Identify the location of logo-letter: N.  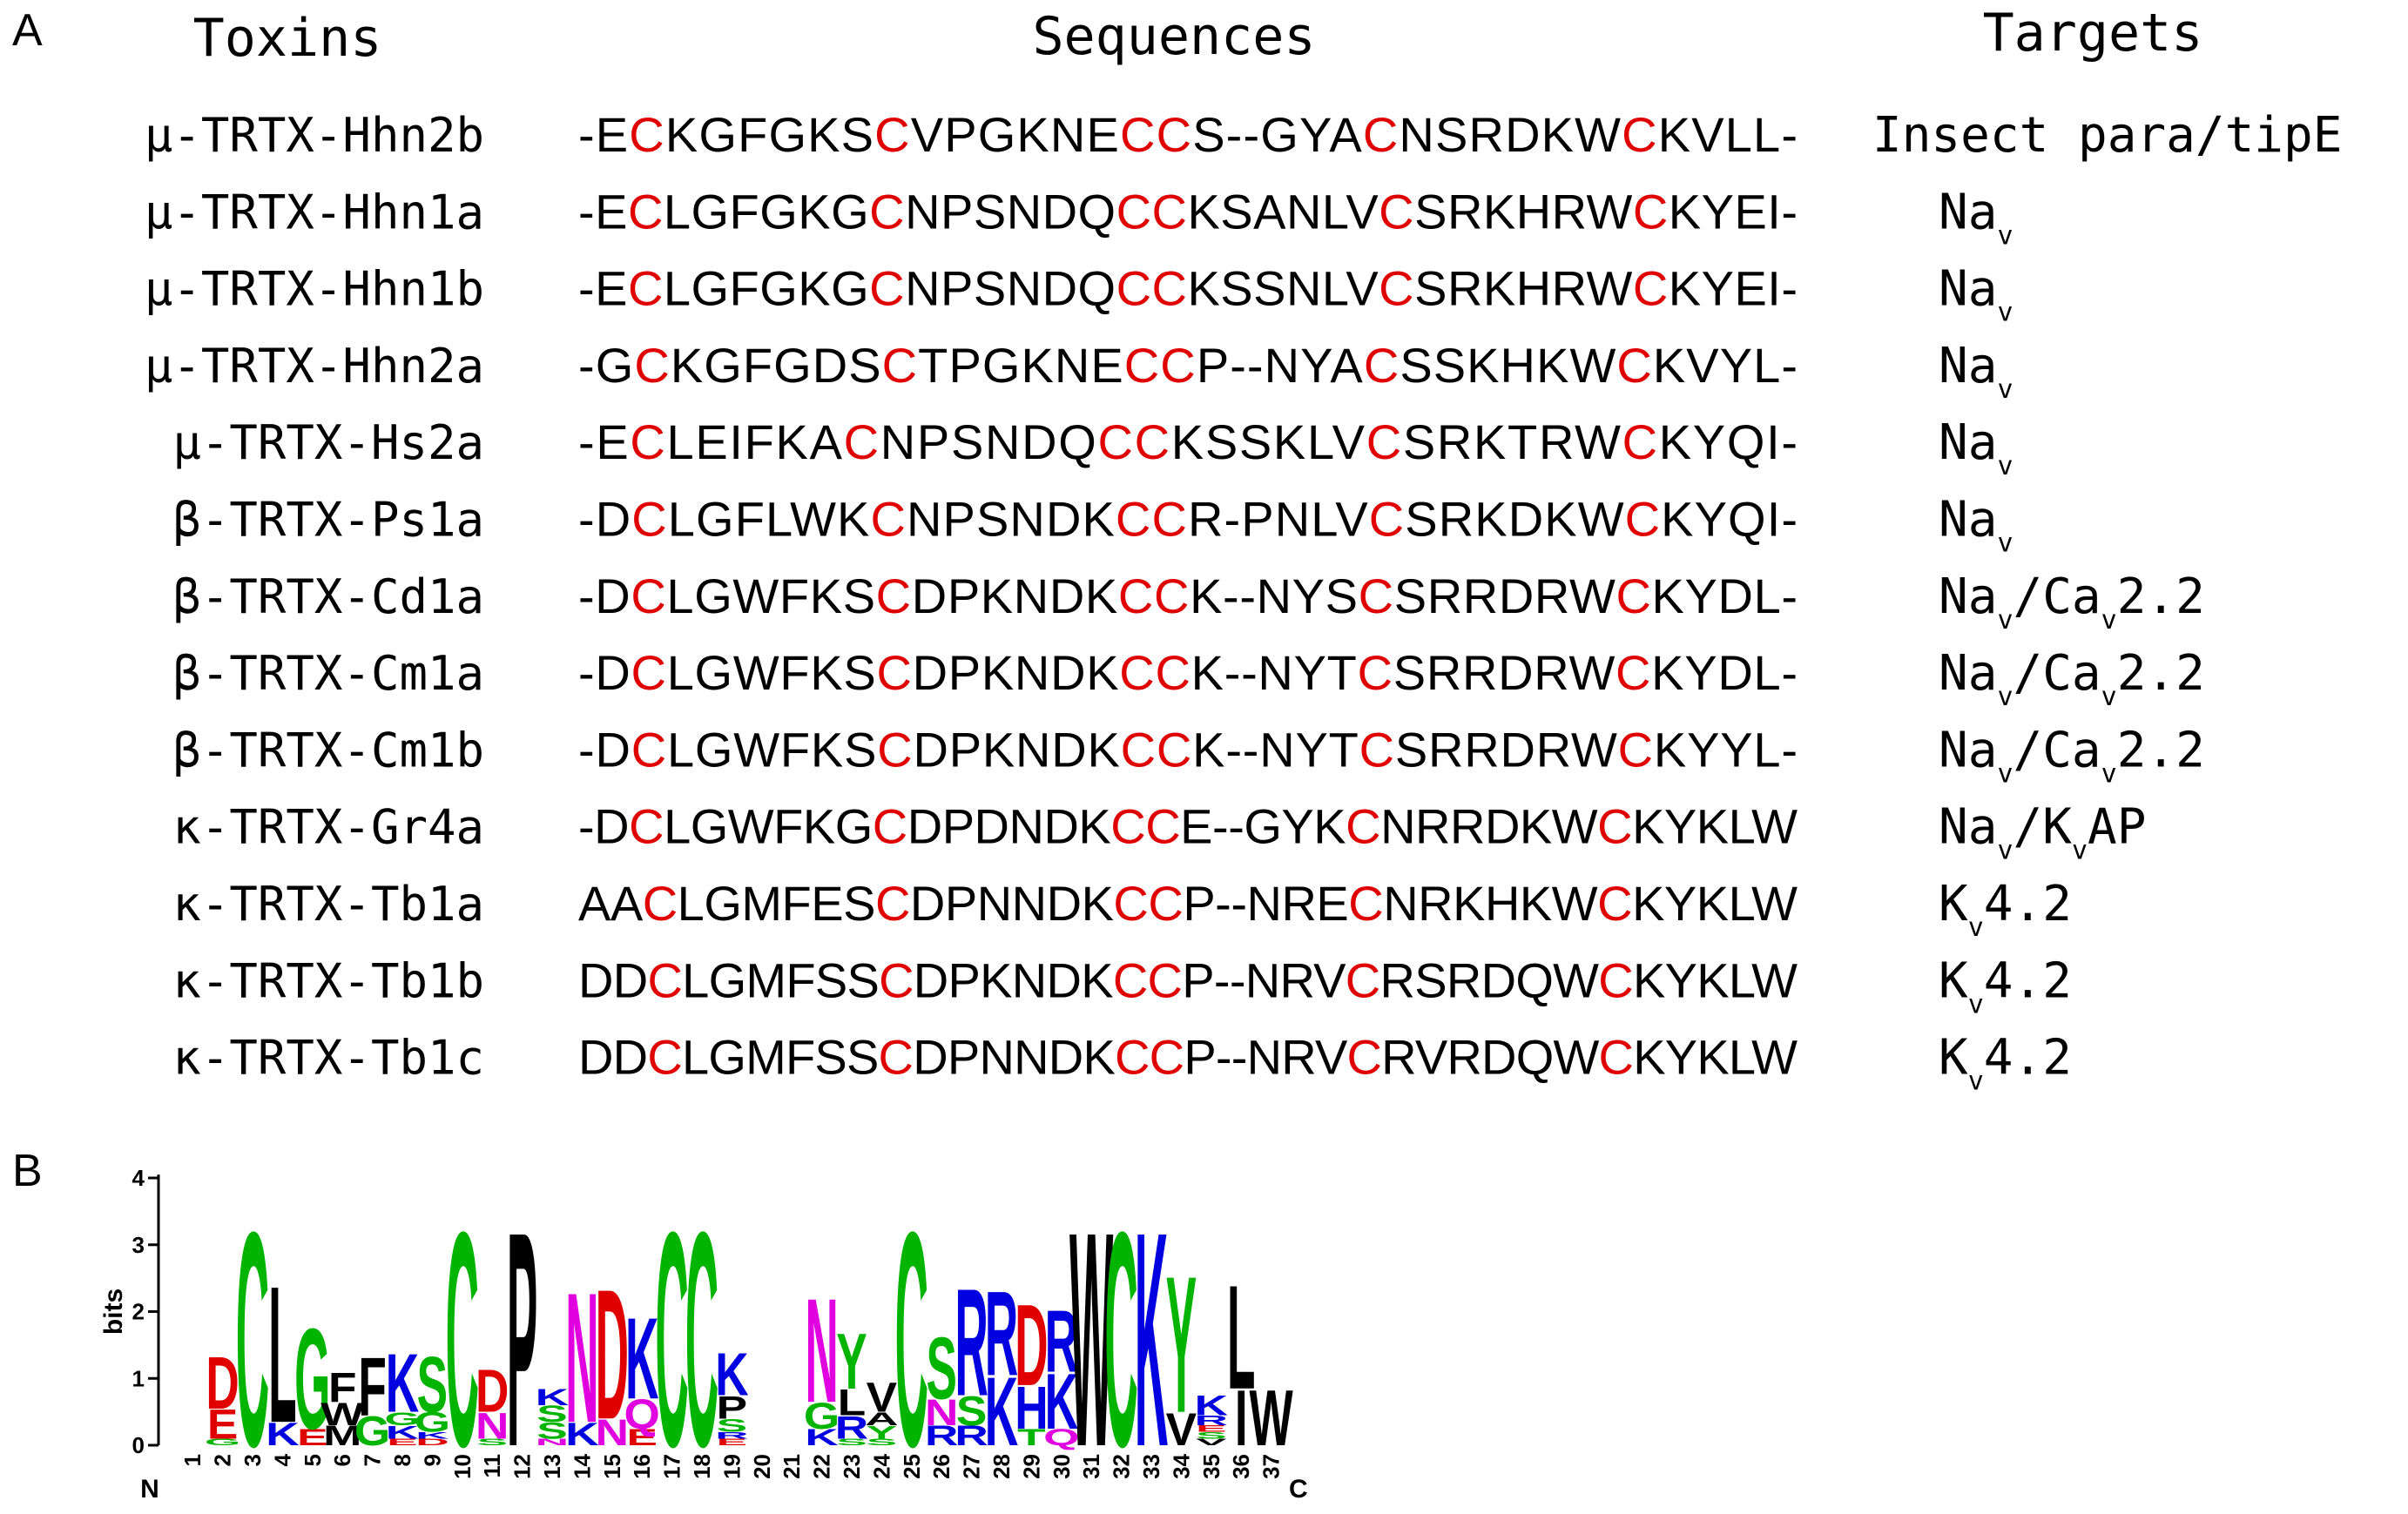
(822, 1350).